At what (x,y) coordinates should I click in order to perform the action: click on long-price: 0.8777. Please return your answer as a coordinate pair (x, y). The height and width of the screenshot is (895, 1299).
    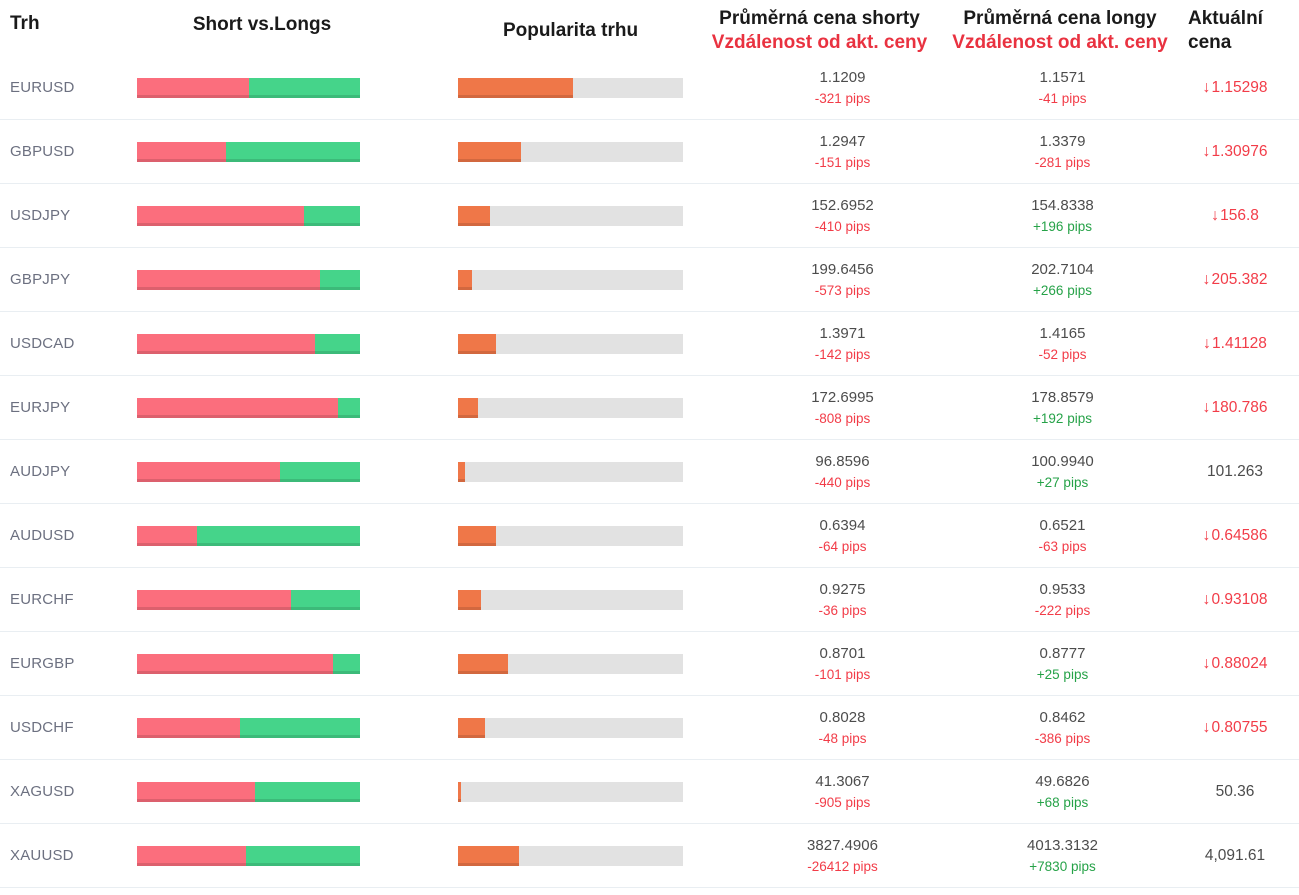
    Looking at the image, I should click on (1062, 653).